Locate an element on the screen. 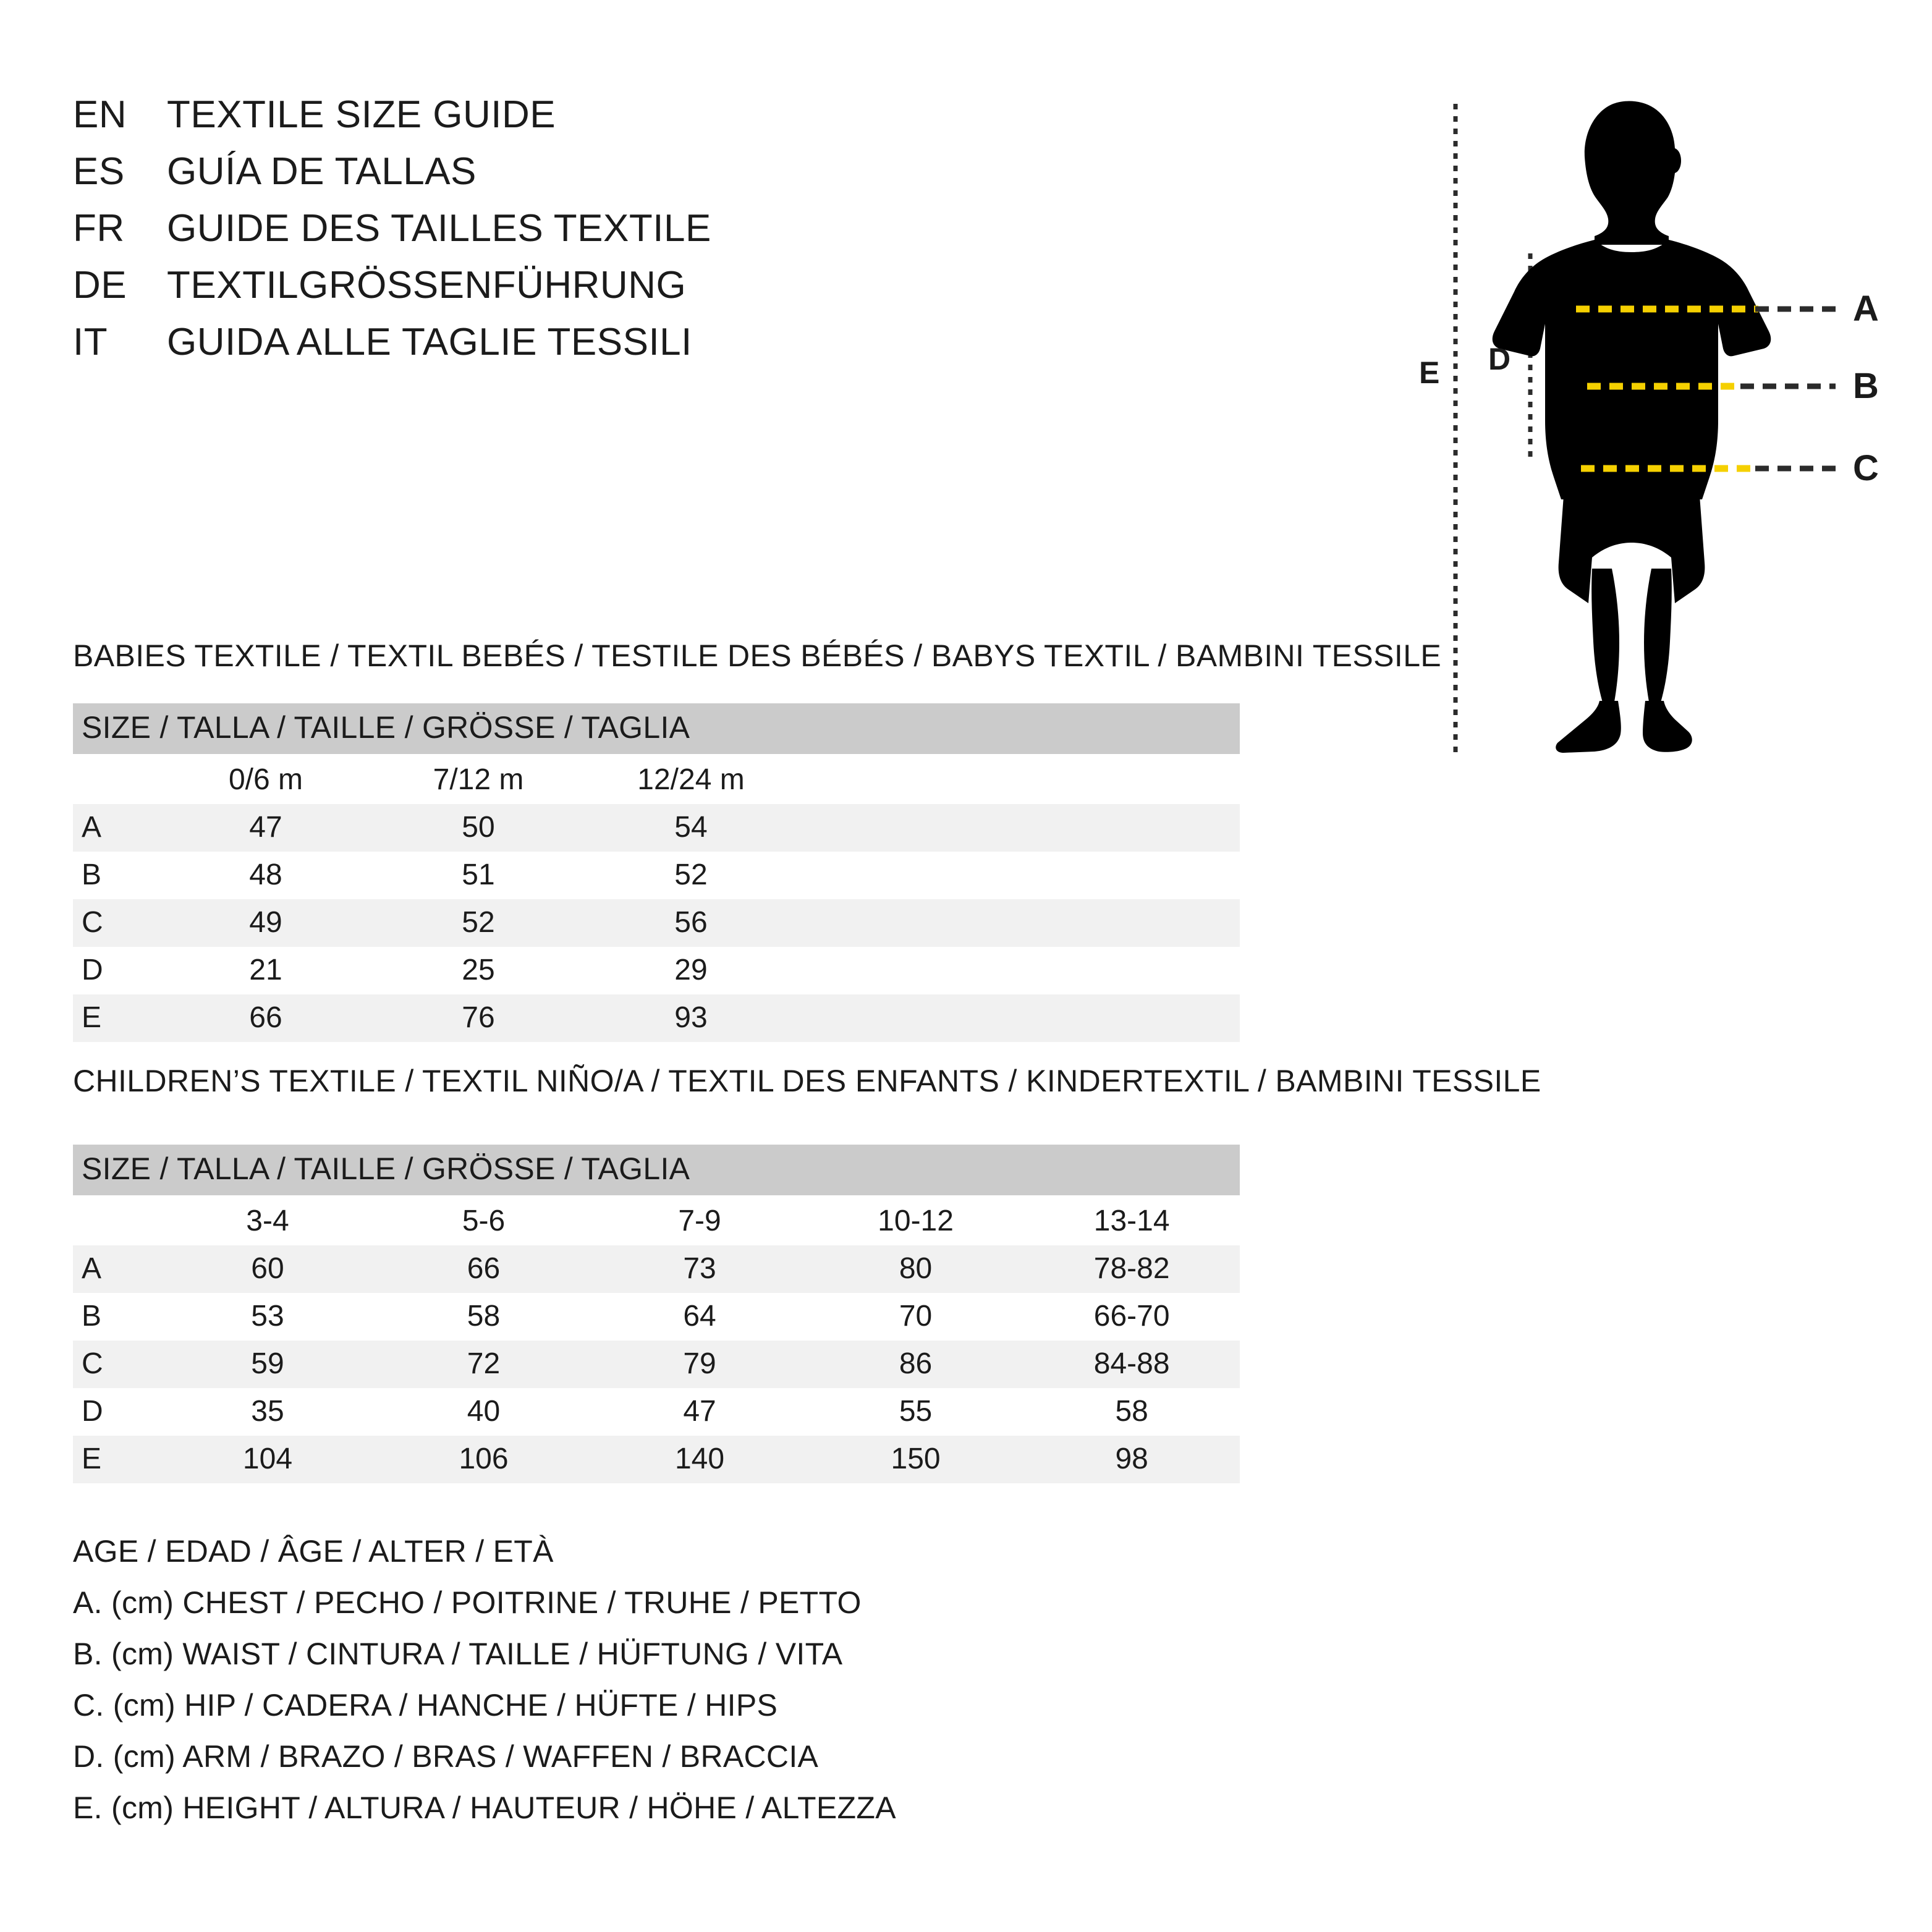  language-code-en: EN is located at coordinates (100, 114).